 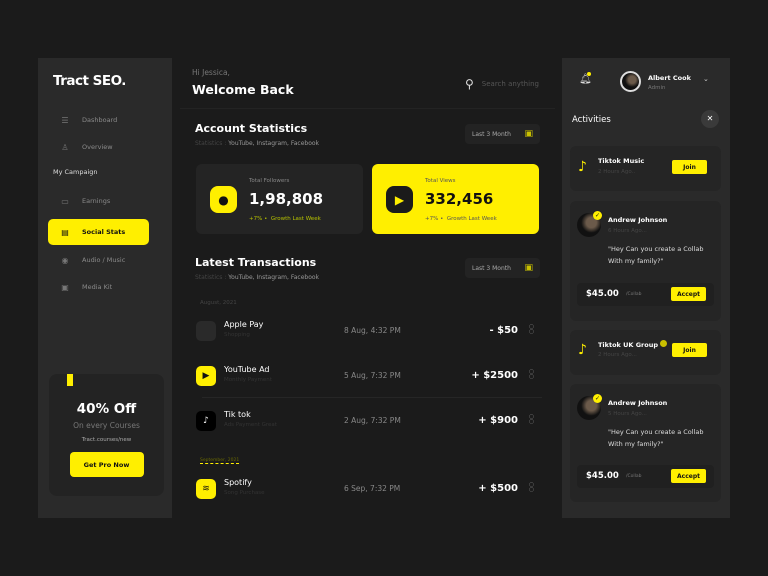 I want to click on play-icon: ▶, so click(x=399, y=199).